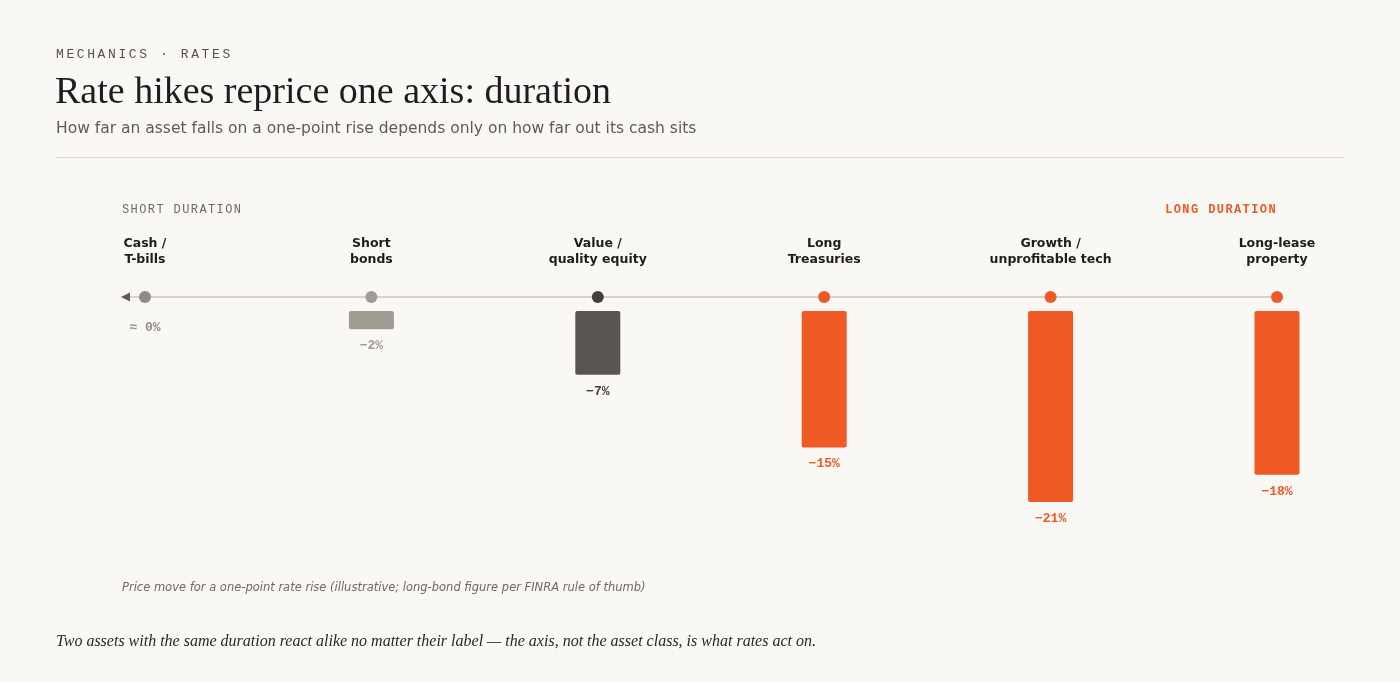 This screenshot has height=682, width=1400. I want to click on text: Price move for a one-point rate rise (illustrative; long-bond figure per FINRA rule of thumb), so click(384, 587).